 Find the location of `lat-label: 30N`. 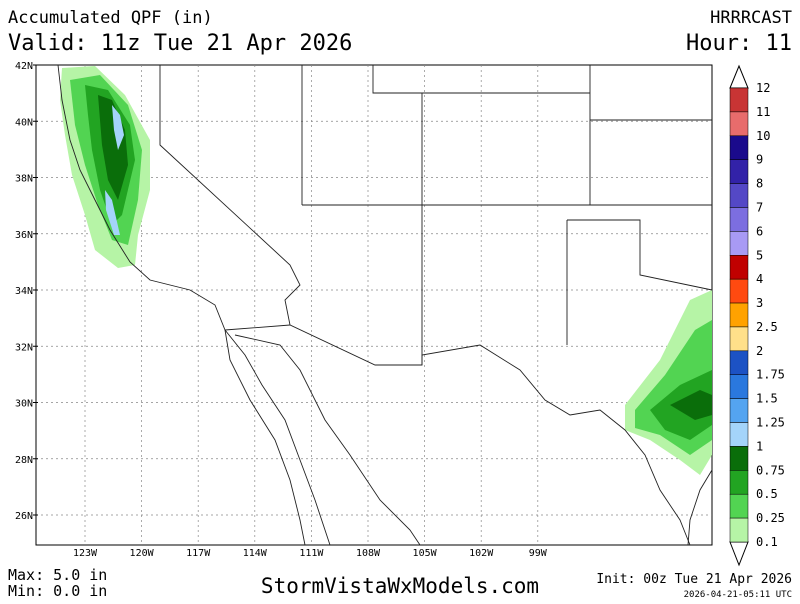

lat-label: 30N is located at coordinates (24, 404).